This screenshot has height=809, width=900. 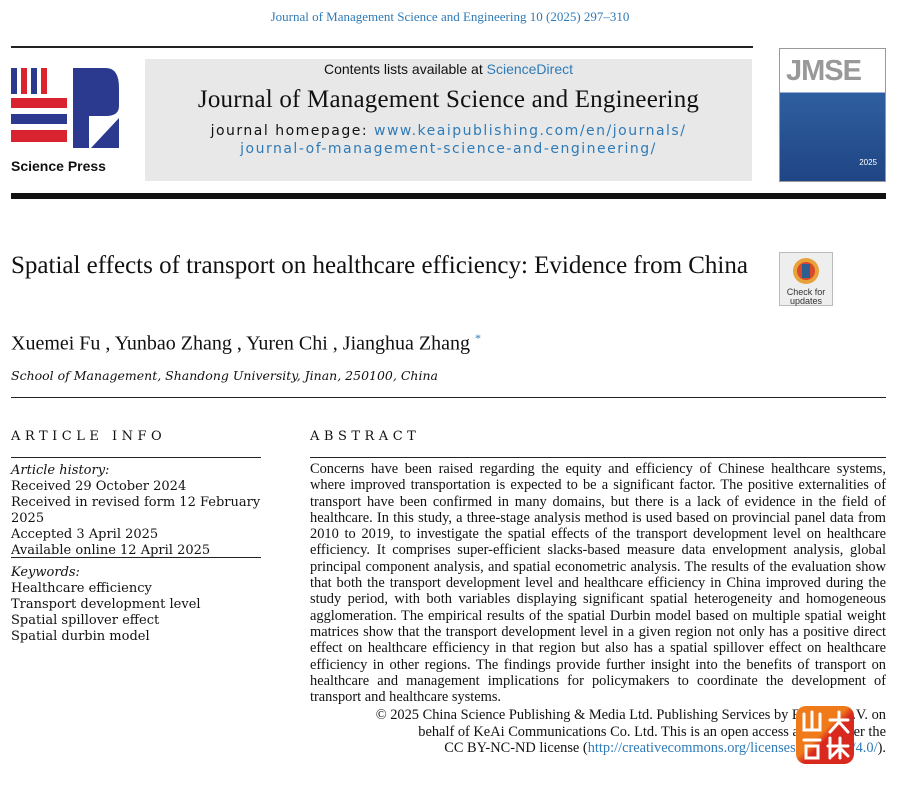 I want to click on contents-prefix: Contents lists available at, so click(x=405, y=69).